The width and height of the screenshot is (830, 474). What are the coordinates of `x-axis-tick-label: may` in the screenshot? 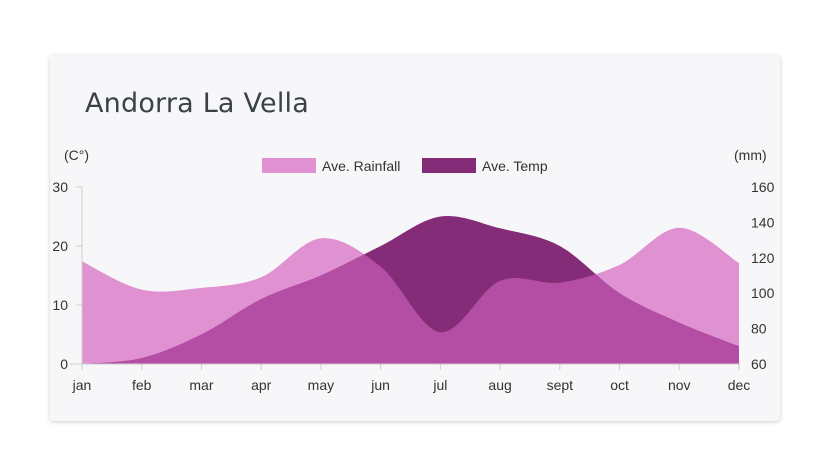 It's located at (321, 385).